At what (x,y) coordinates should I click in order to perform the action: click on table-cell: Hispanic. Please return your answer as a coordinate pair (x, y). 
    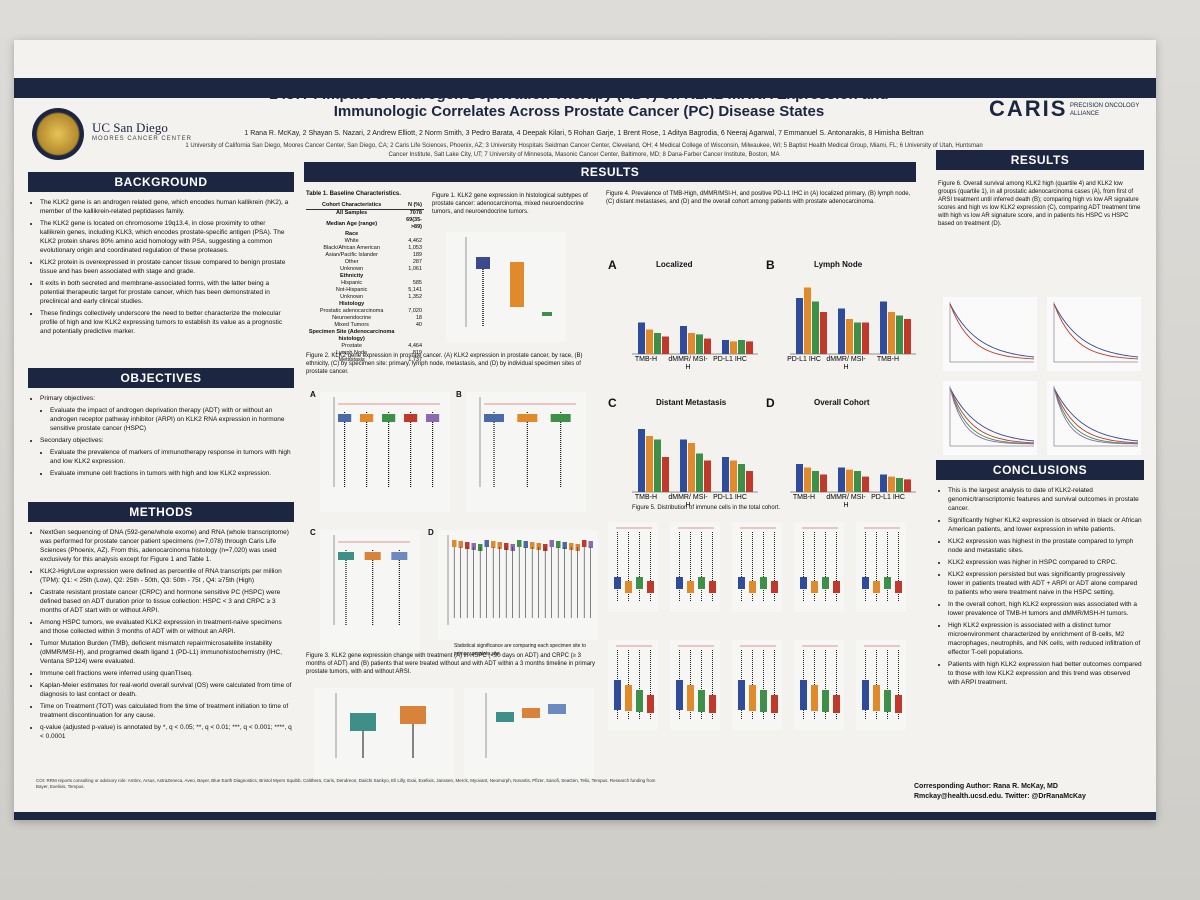
    Looking at the image, I should click on (352, 283).